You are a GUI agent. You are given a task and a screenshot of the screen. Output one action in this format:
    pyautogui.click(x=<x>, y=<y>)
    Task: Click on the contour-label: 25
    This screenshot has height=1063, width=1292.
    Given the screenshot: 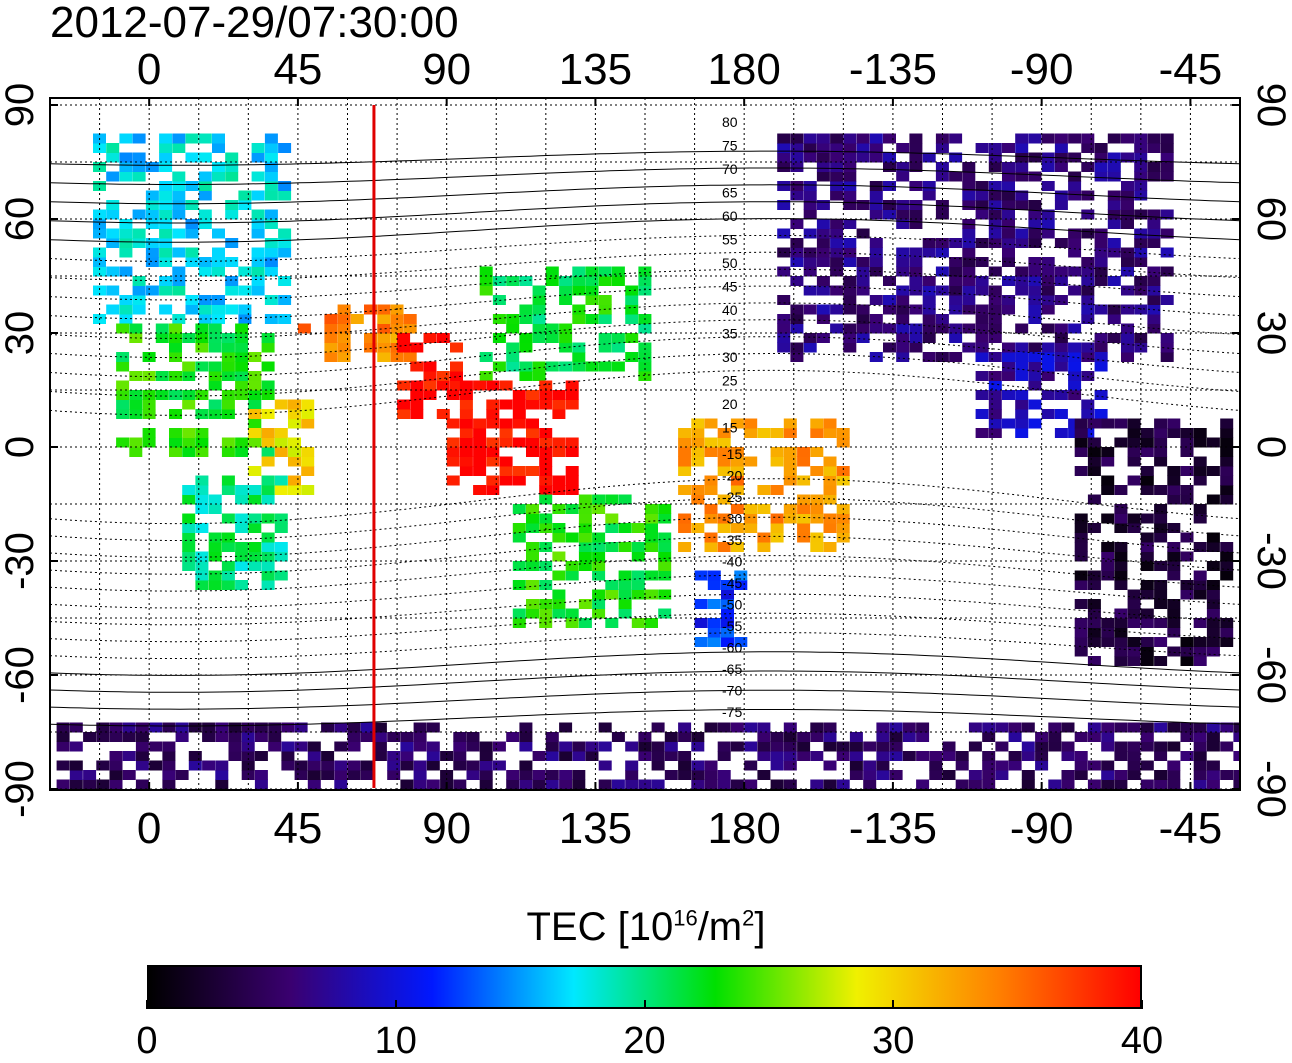 What is the action you would take?
    pyautogui.click(x=730, y=381)
    